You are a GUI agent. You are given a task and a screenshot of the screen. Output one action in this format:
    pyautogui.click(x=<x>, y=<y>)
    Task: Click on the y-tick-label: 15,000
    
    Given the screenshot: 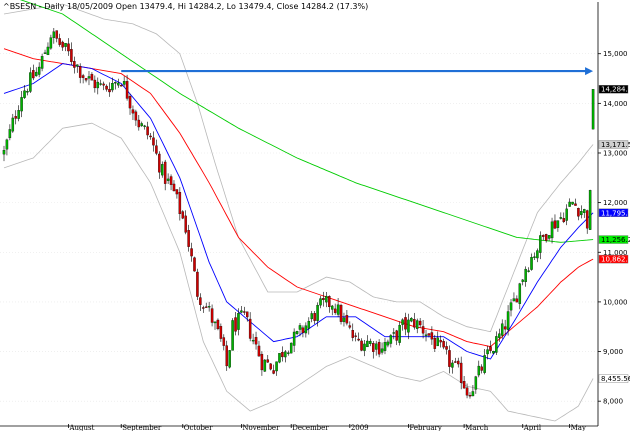 What is the action you would take?
    pyautogui.click(x=615, y=54)
    